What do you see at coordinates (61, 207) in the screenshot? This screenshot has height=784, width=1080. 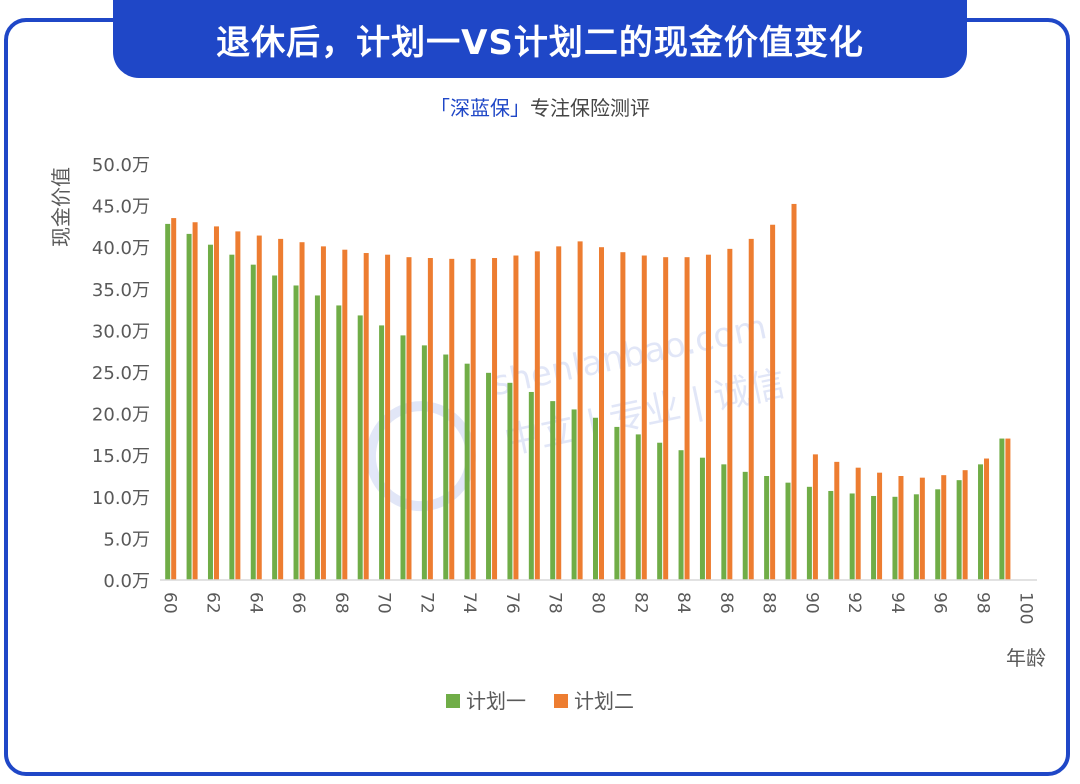 I see `y-axis-title: 现金价值` at bounding box center [61, 207].